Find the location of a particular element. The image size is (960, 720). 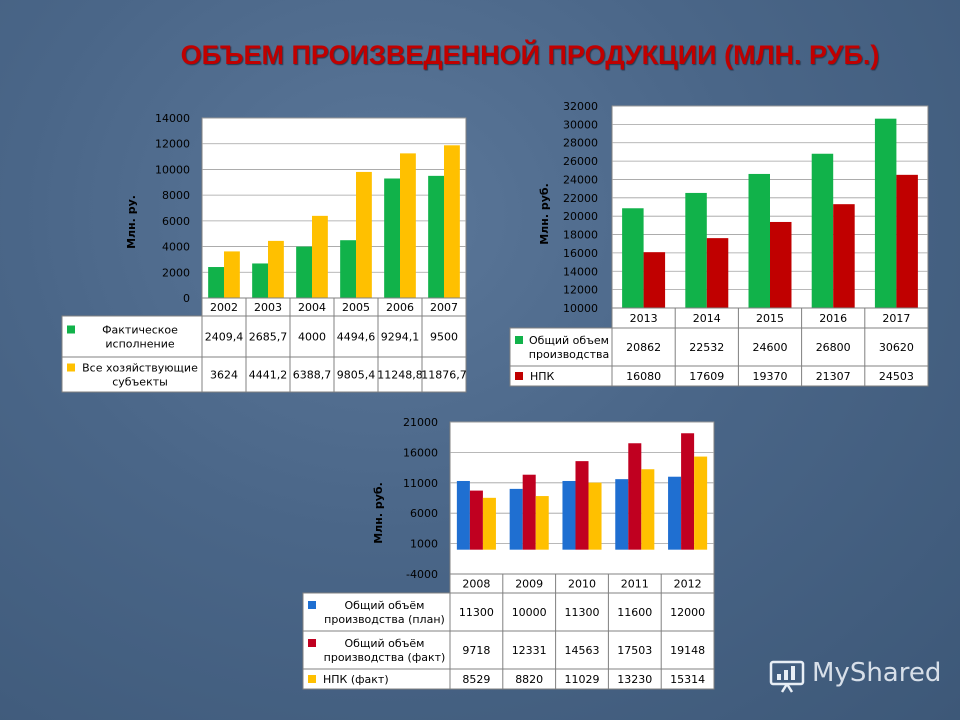

legend-label: Фактическое is located at coordinates (140, 330).